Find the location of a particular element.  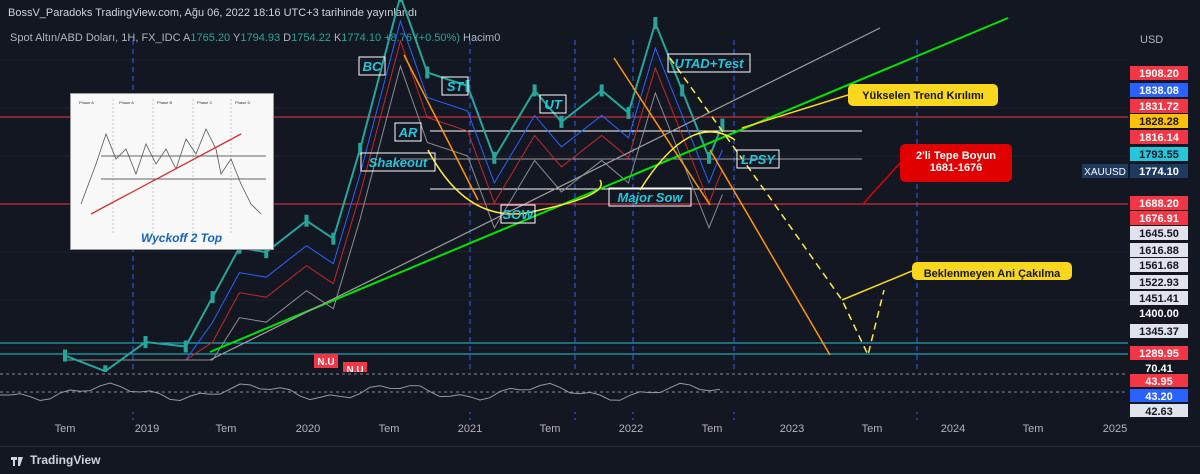

svg-text: Phase A is located at coordinates (86, 102).